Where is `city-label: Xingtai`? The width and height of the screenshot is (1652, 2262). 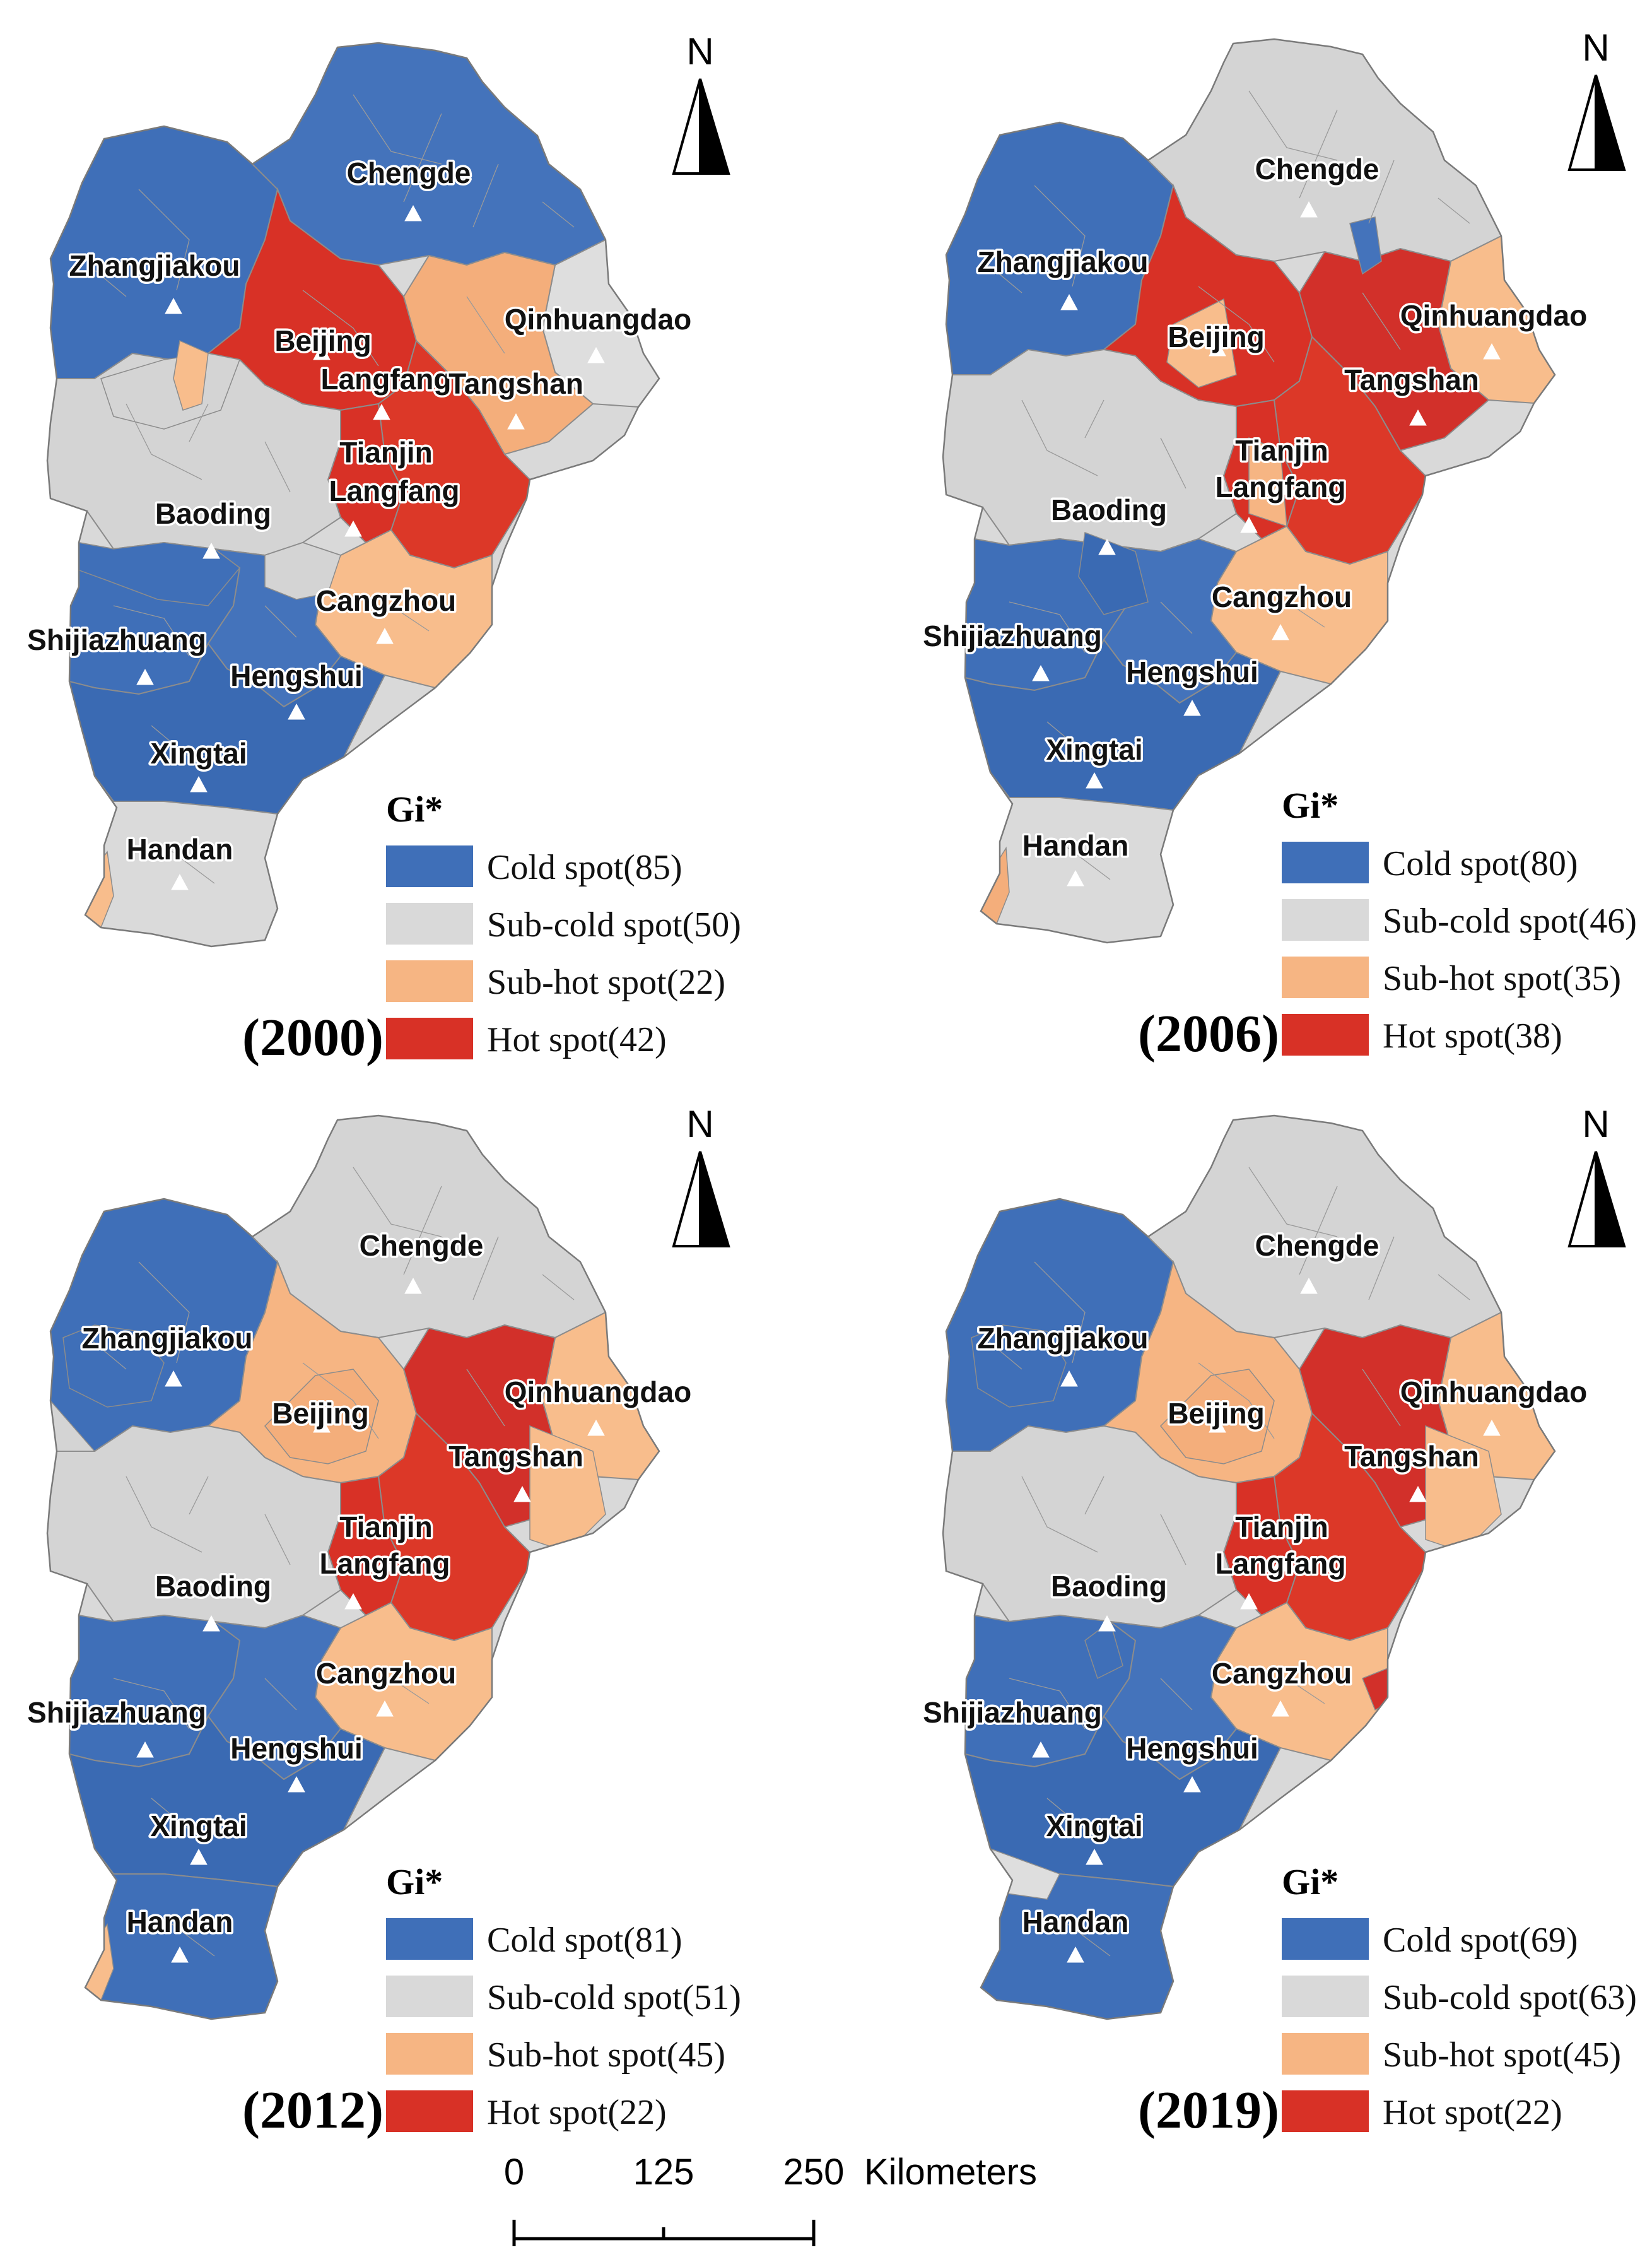
city-label: Xingtai is located at coordinates (198, 753).